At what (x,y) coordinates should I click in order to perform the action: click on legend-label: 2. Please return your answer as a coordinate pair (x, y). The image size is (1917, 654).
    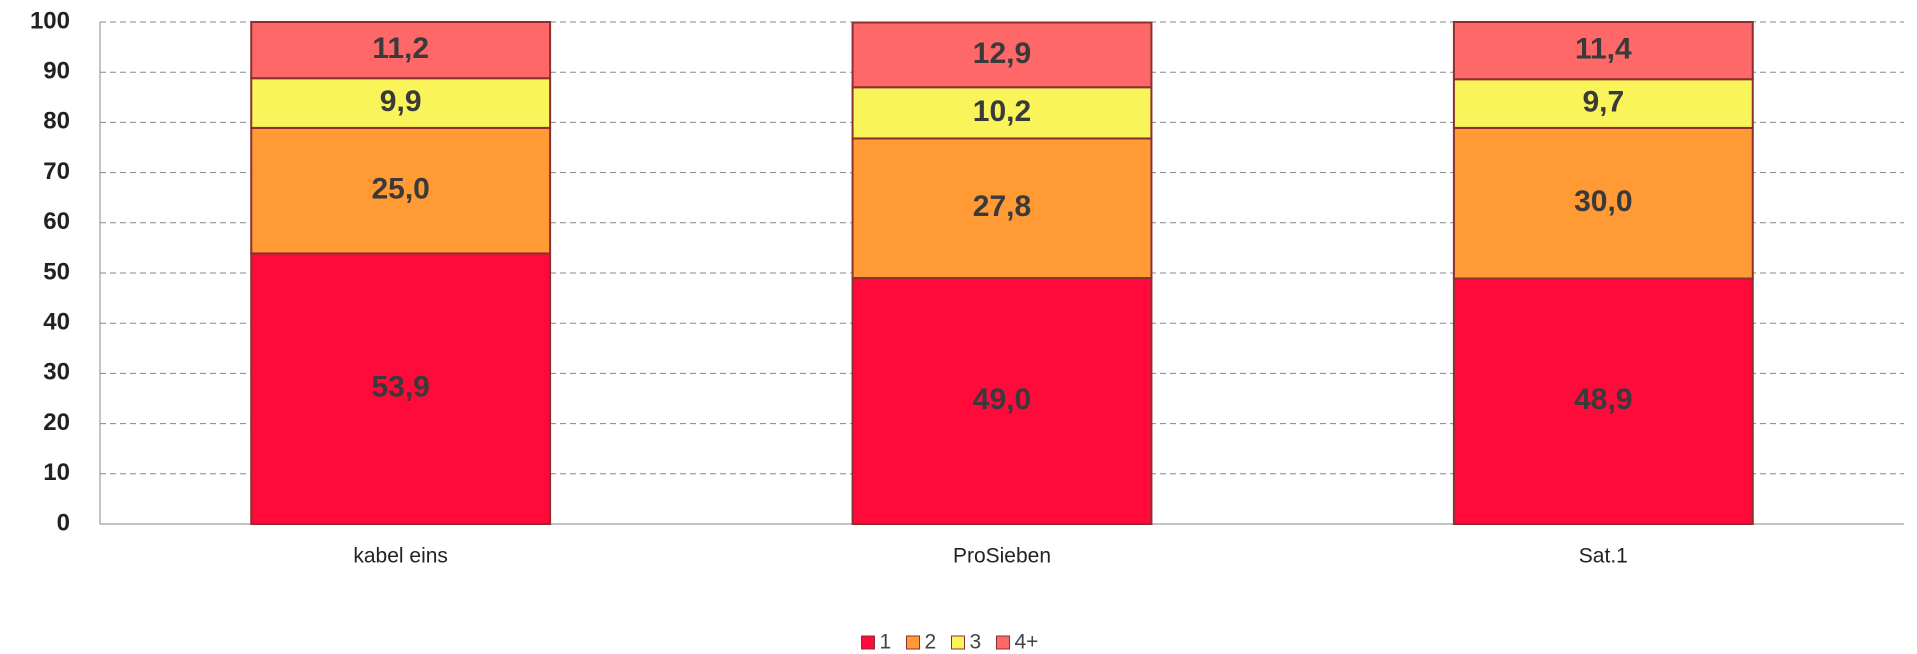
    Looking at the image, I should click on (931, 642).